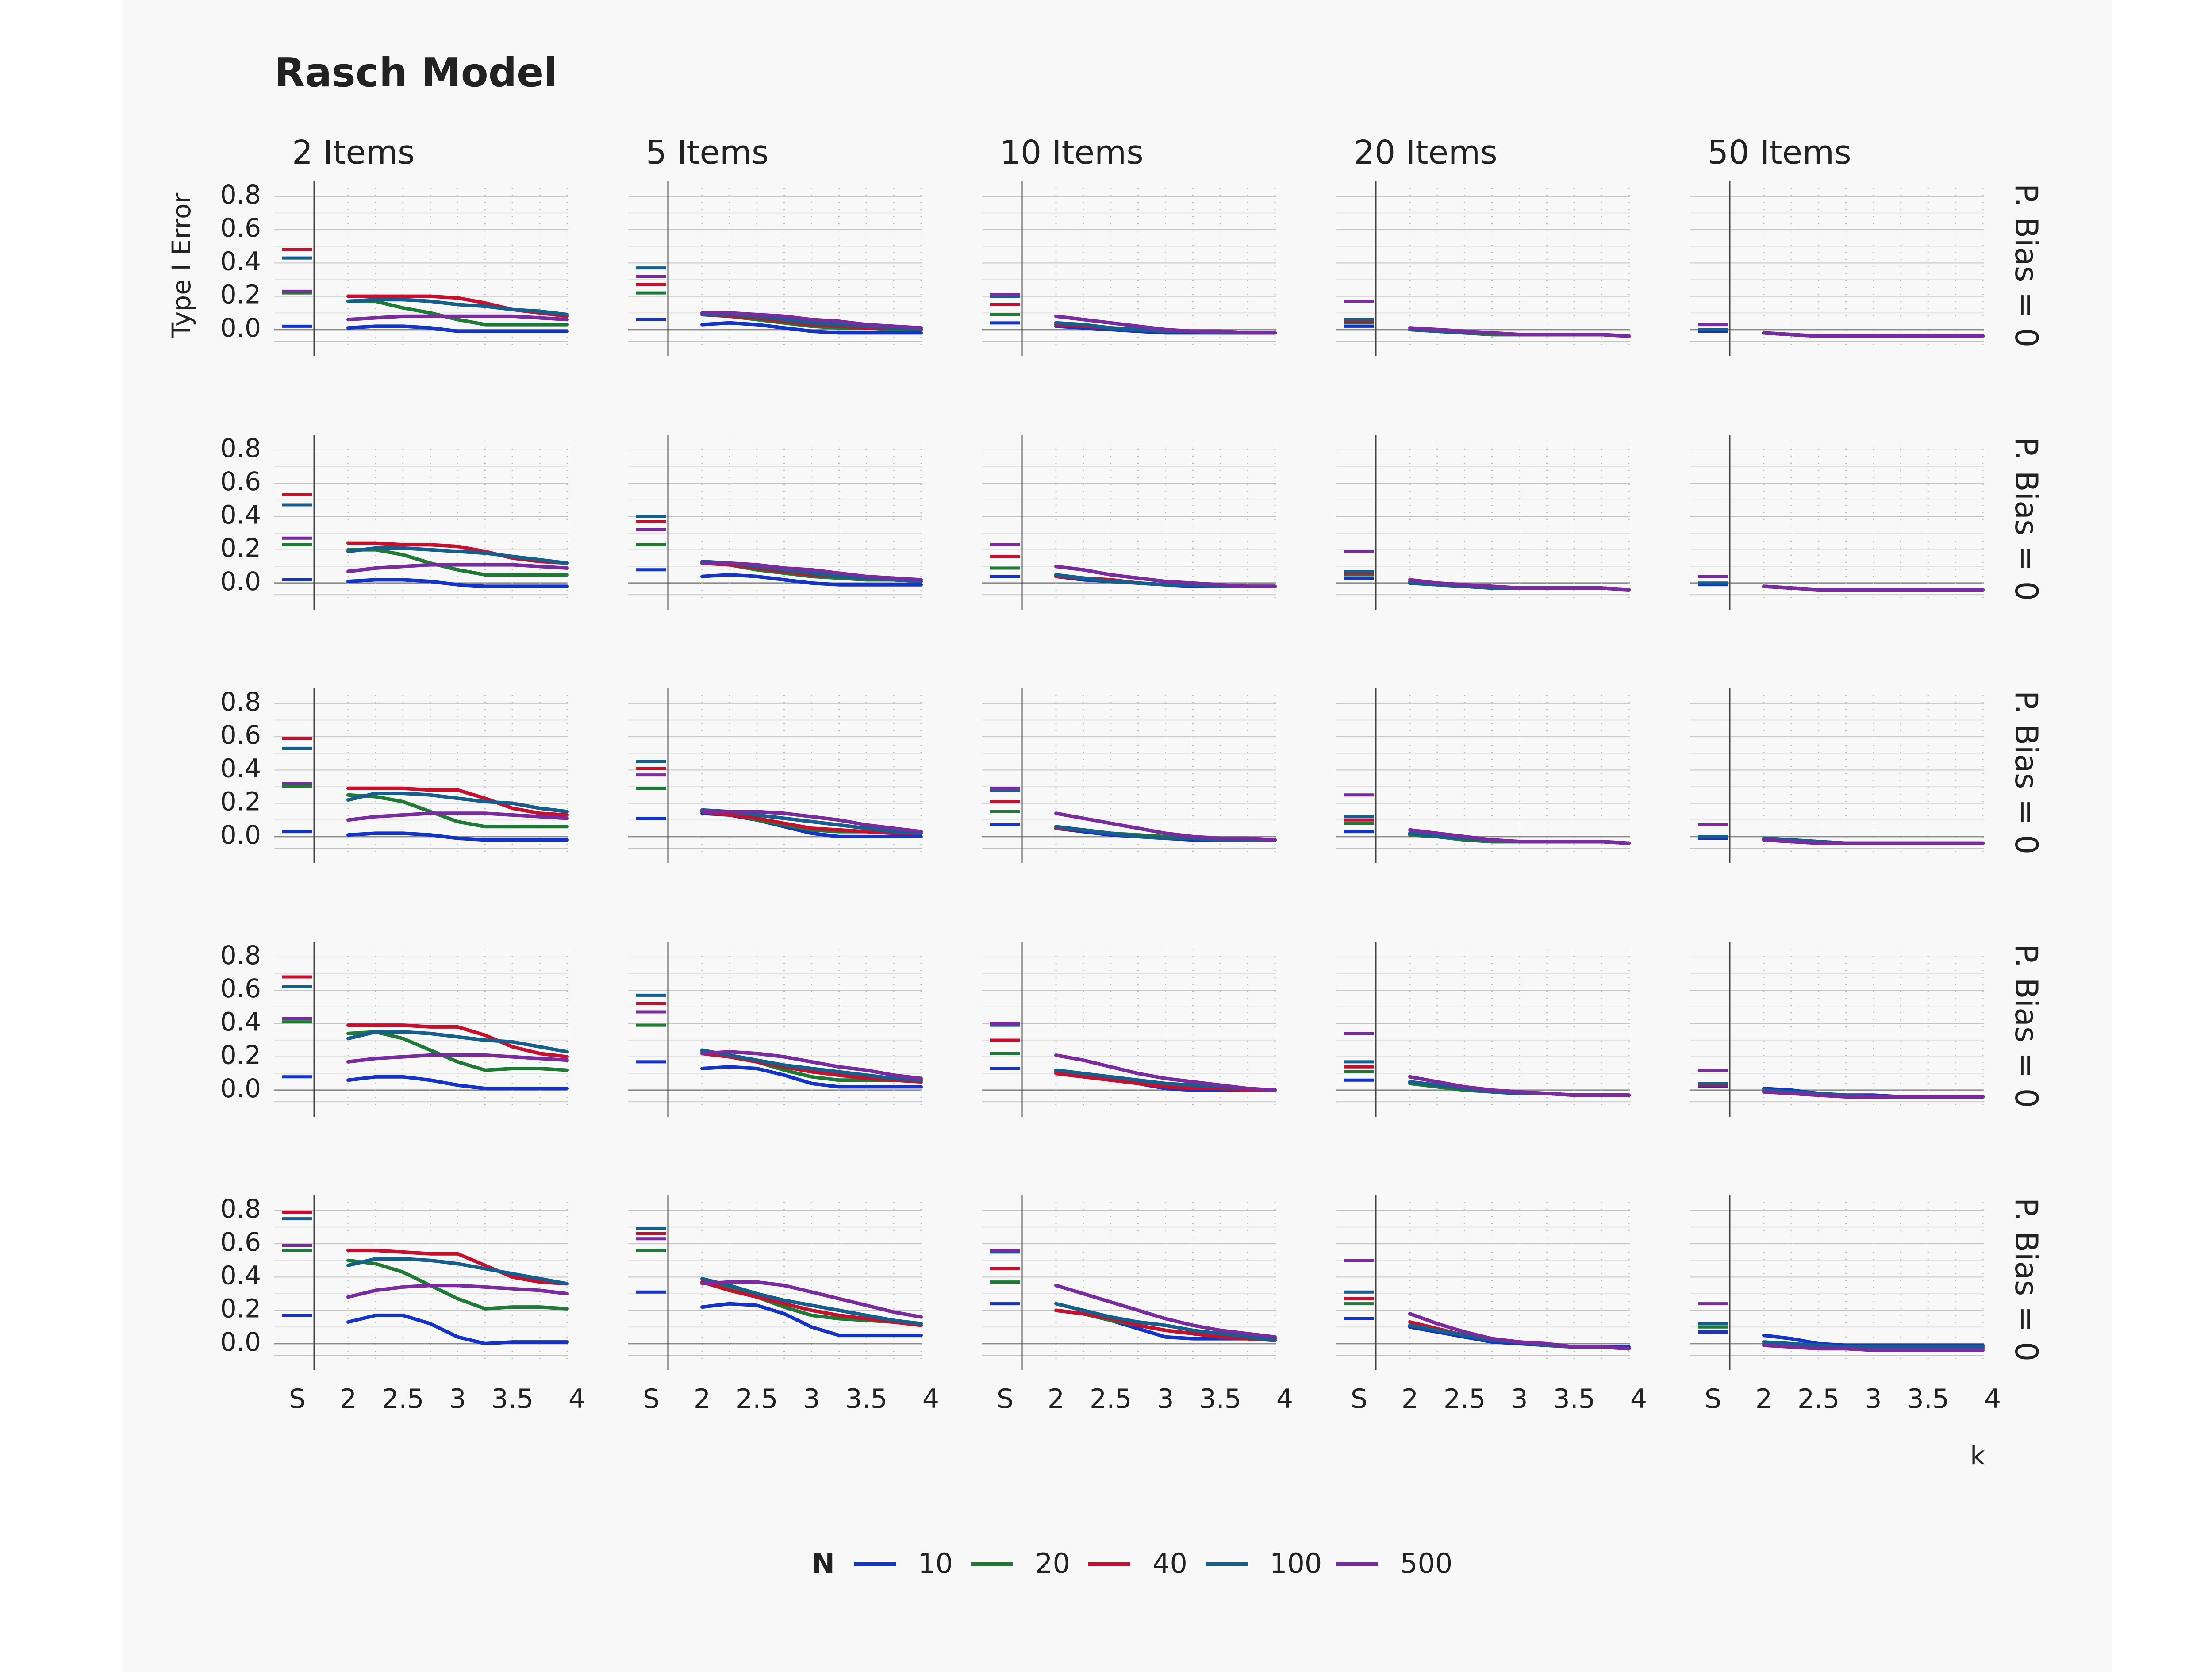  Describe the element at coordinates (1780, 153) in the screenshot. I see `facet-column-label: 50 Items` at that location.